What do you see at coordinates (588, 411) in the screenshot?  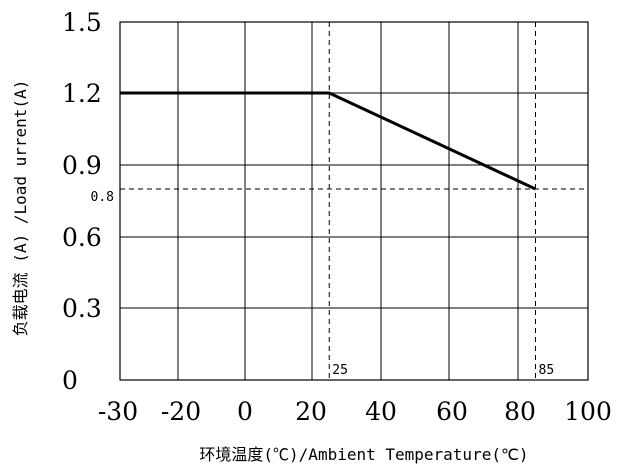 I see `x-tick-100: 100` at bounding box center [588, 411].